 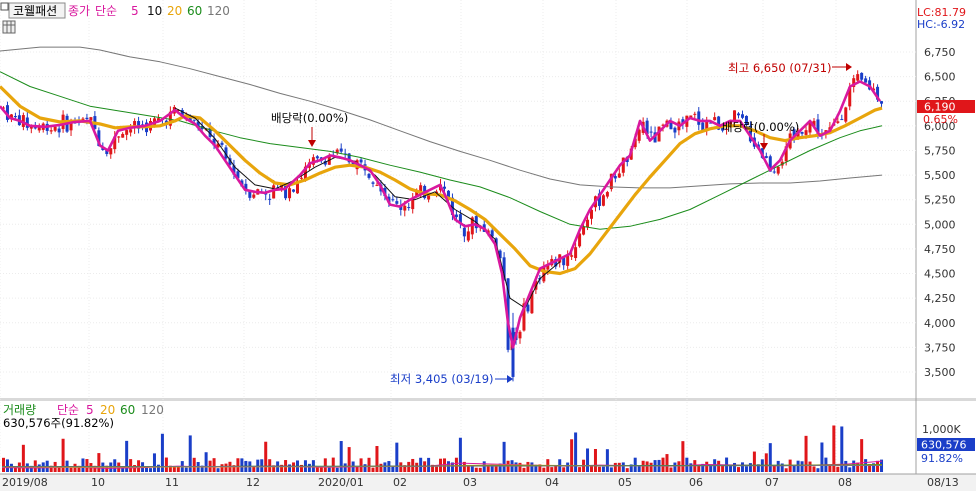 What do you see at coordinates (943, 482) in the screenshot?
I see `x-tick-label: 08/13` at bounding box center [943, 482].